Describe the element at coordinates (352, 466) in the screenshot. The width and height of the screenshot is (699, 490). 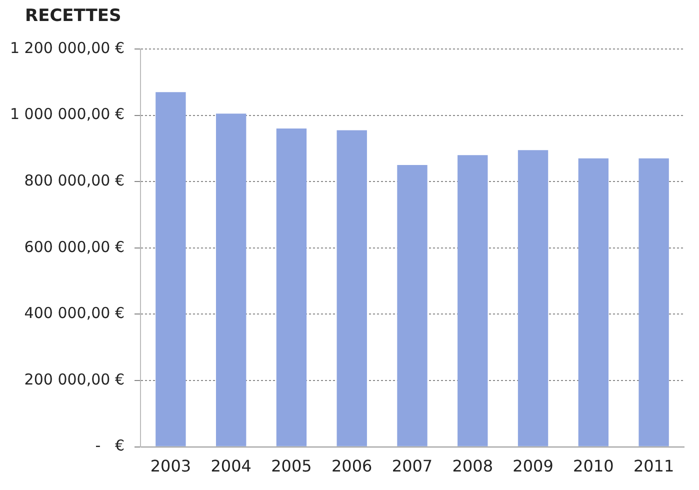
I see `x-tick-label: 2006` at that location.